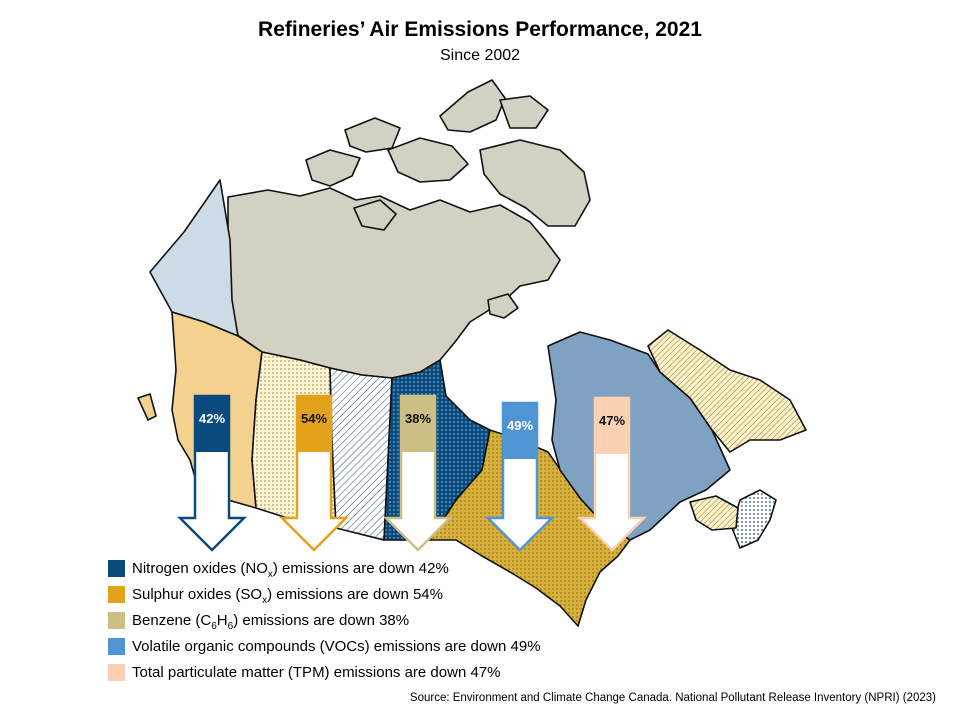 This screenshot has height=720, width=960. What do you see at coordinates (520, 425) in the screenshot?
I see `arrow-label-voc: 49%` at bounding box center [520, 425].